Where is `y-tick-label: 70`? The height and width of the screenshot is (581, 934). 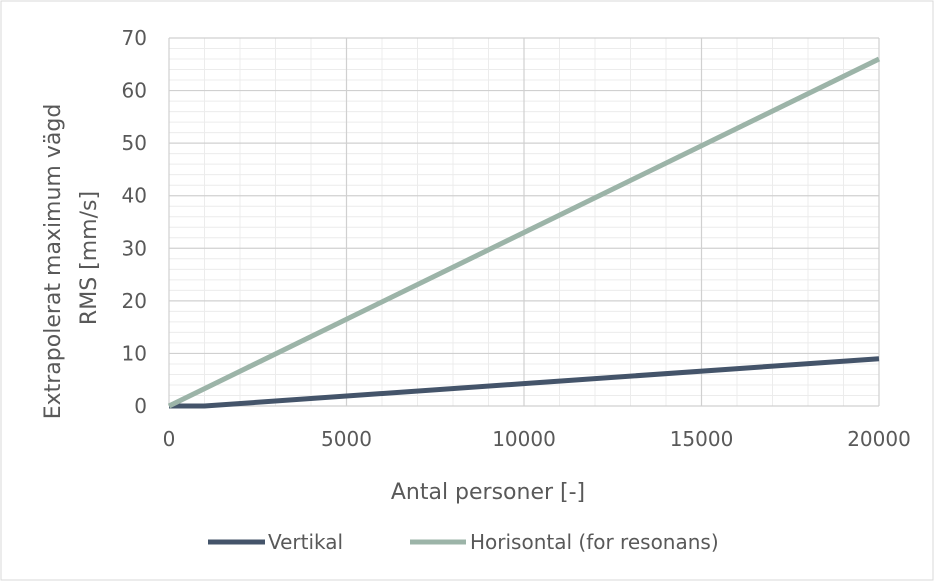 y-tick-label: 70 is located at coordinates (134, 38).